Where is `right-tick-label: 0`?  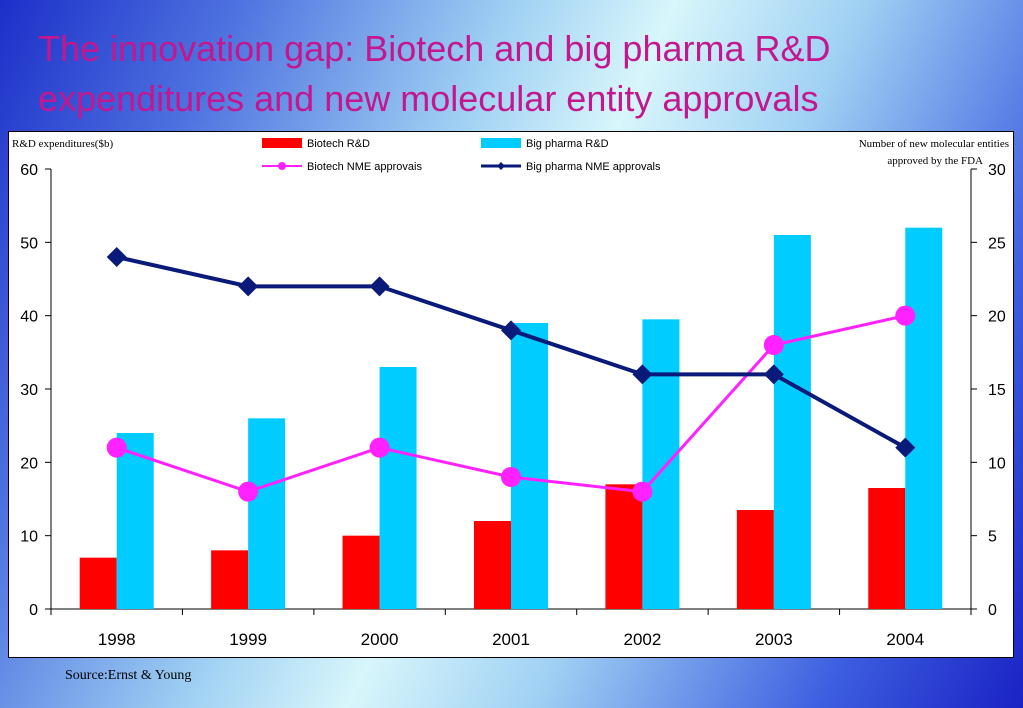 right-tick-label: 0 is located at coordinates (992, 610).